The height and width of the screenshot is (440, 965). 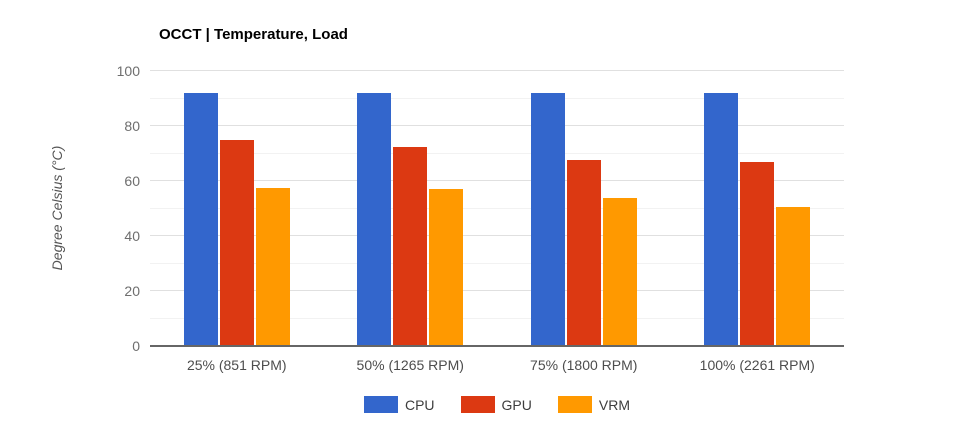 I want to click on bar-gpu-group2, so click(x=410, y=246).